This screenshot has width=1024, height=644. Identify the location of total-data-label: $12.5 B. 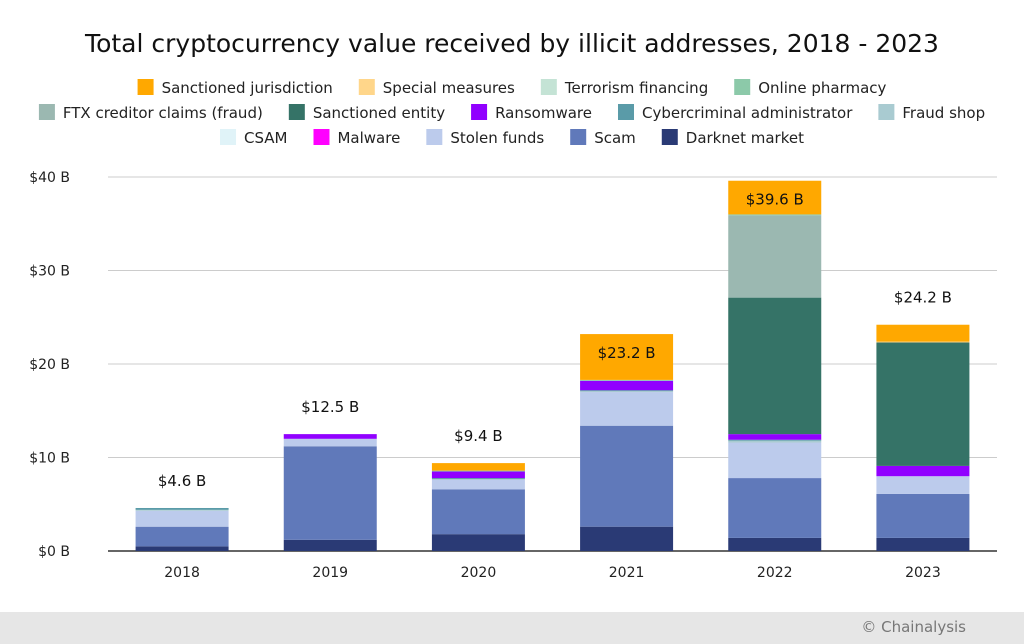
(330, 407).